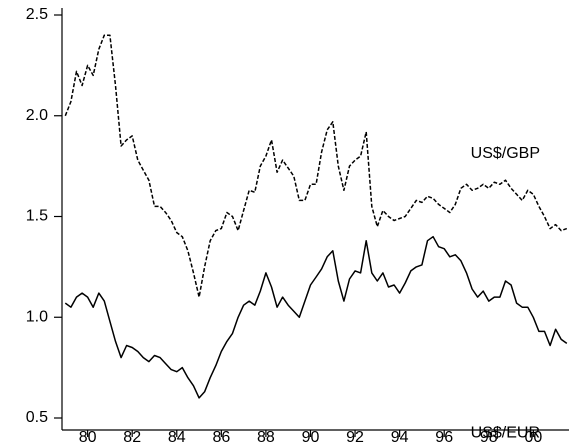 The image size is (570, 444). I want to click on x-tick-label: 86, so click(221, 436).